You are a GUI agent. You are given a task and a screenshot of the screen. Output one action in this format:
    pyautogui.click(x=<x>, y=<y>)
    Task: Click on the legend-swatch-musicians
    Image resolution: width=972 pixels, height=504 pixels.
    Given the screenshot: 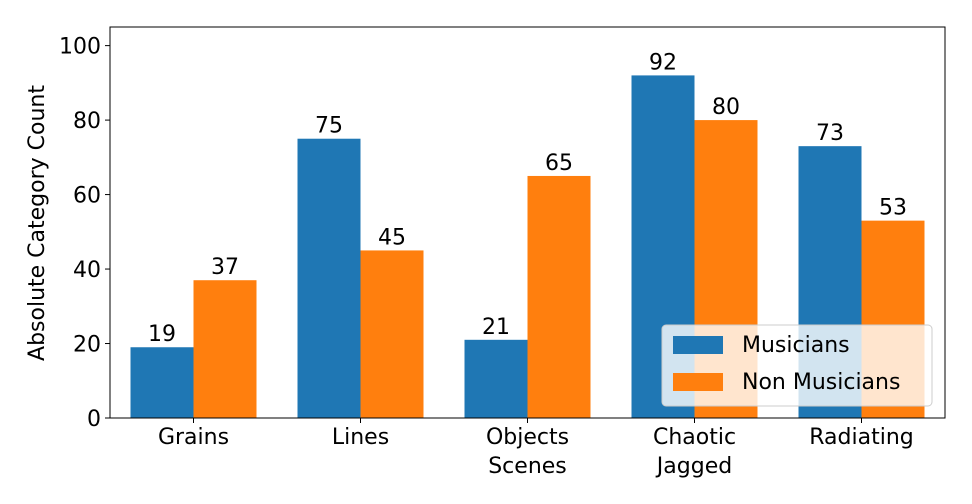 What is the action you would take?
    pyautogui.click(x=698, y=345)
    